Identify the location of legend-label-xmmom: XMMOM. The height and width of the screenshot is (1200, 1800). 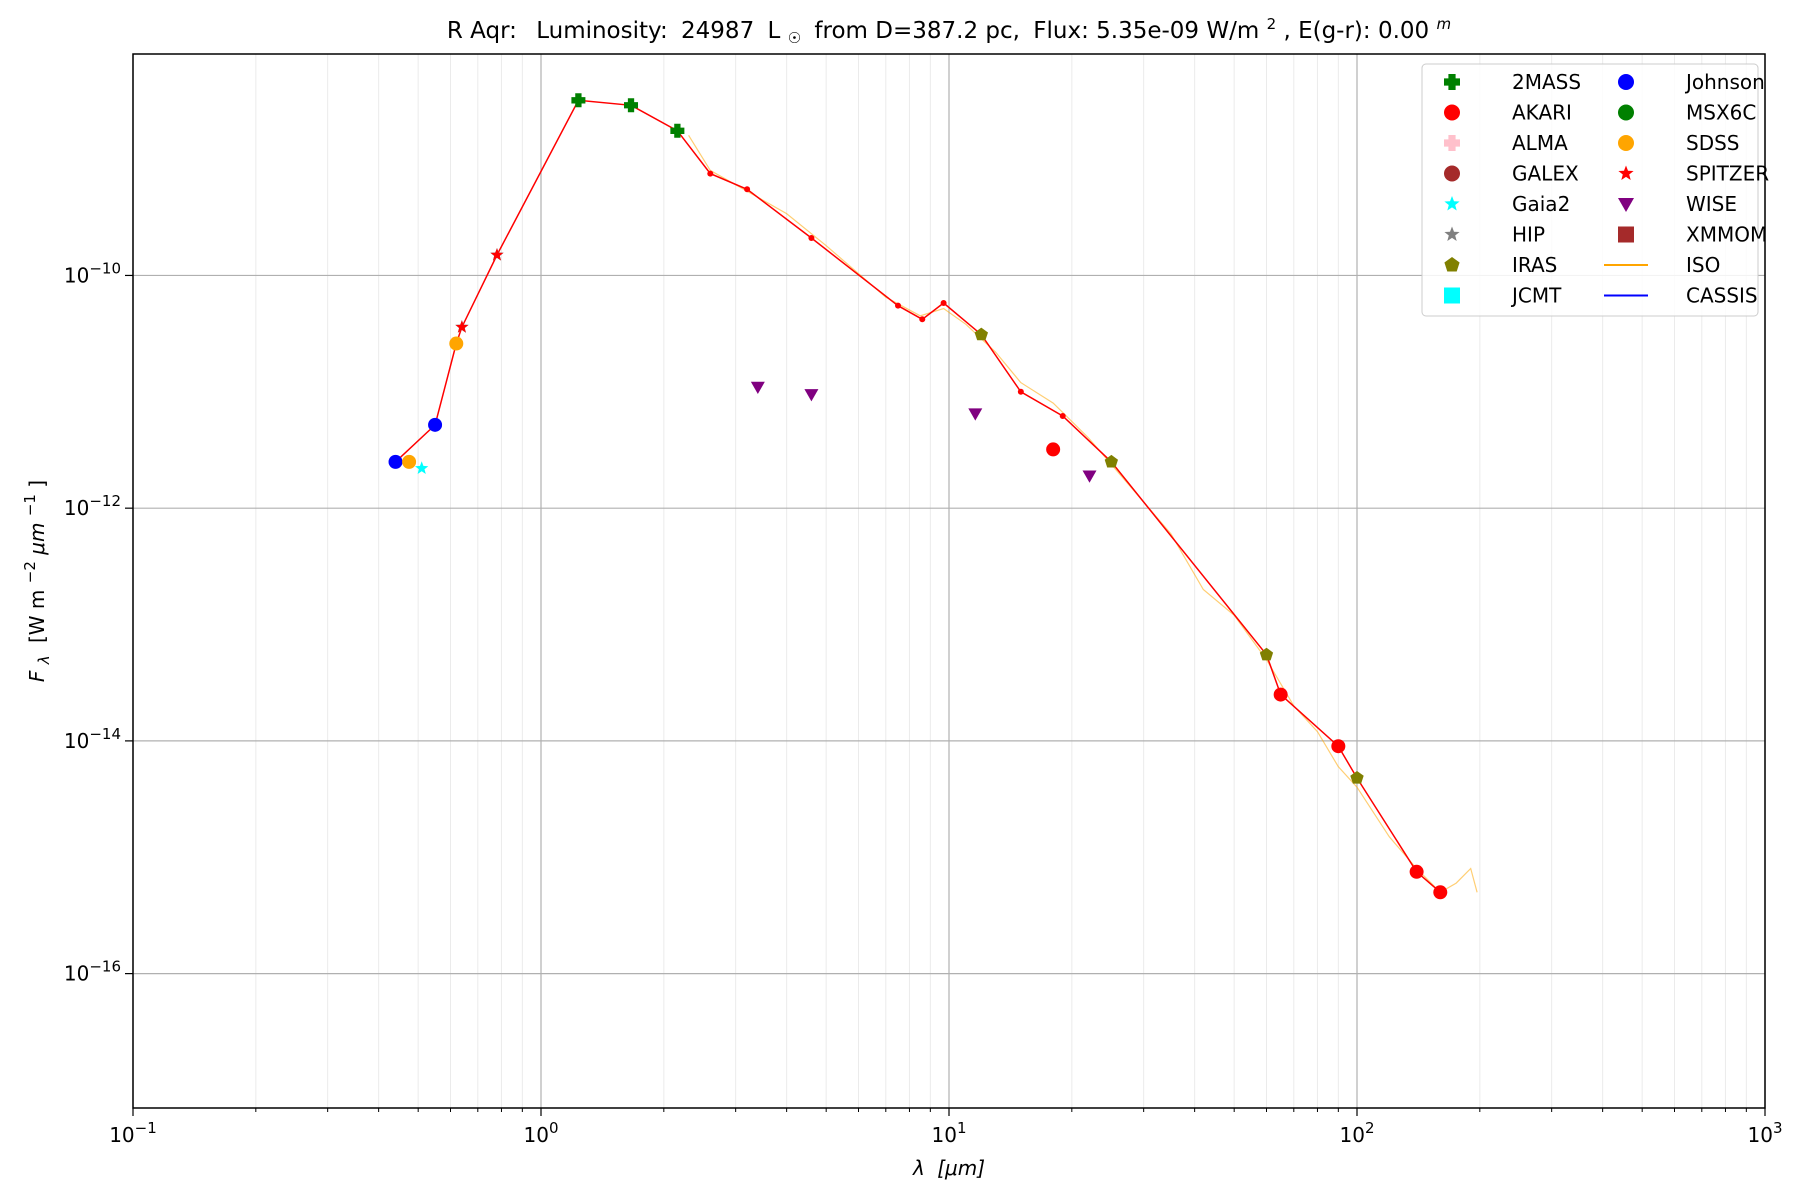
(1726, 235).